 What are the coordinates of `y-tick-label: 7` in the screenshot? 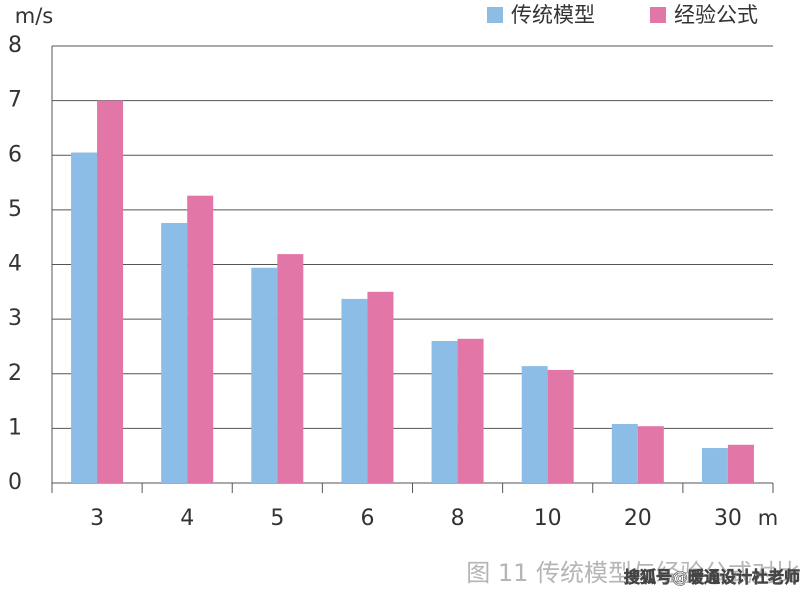 It's located at (15, 100).